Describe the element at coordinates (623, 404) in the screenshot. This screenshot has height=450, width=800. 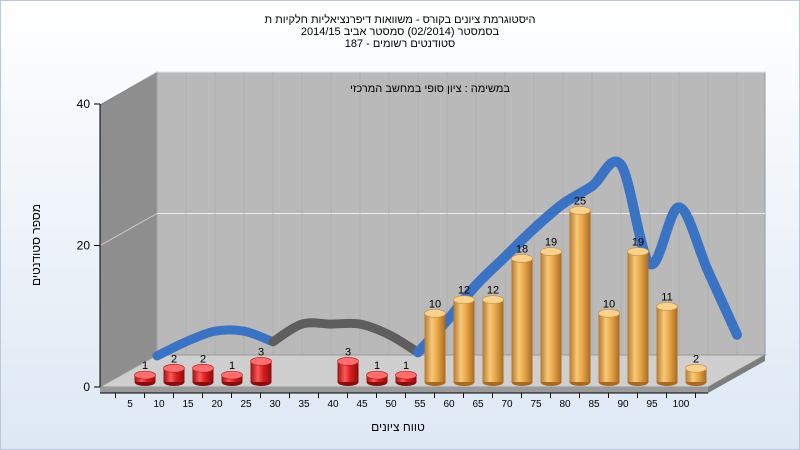
I see `x-tick-label: 90` at that location.